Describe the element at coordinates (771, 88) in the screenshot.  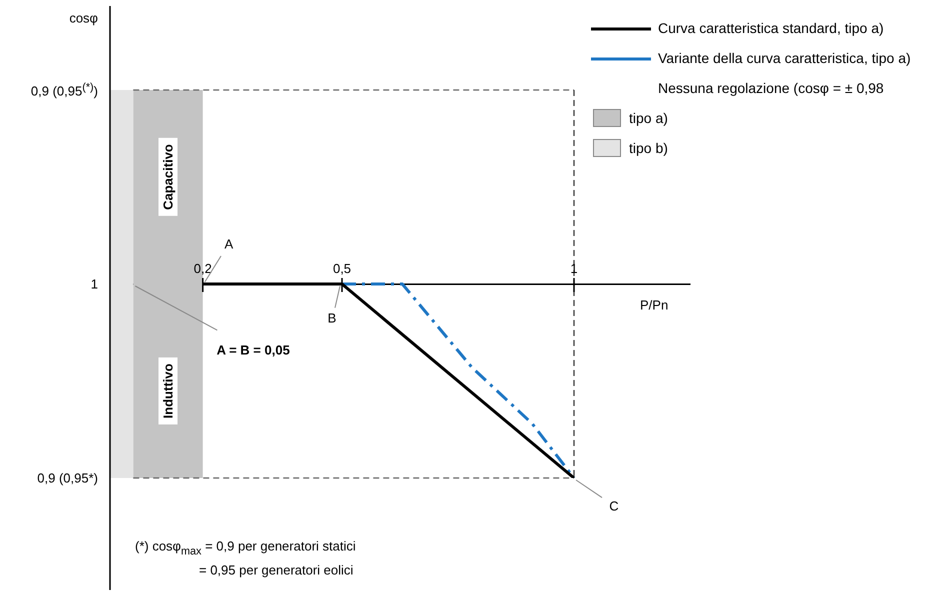
I see `legend-title: Nessuna regolazione (cosφ = ± 0,98` at that location.